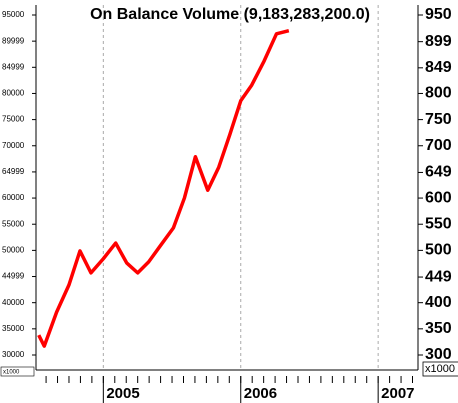  I want to click on y-tick-label: 70000, so click(13, 145).